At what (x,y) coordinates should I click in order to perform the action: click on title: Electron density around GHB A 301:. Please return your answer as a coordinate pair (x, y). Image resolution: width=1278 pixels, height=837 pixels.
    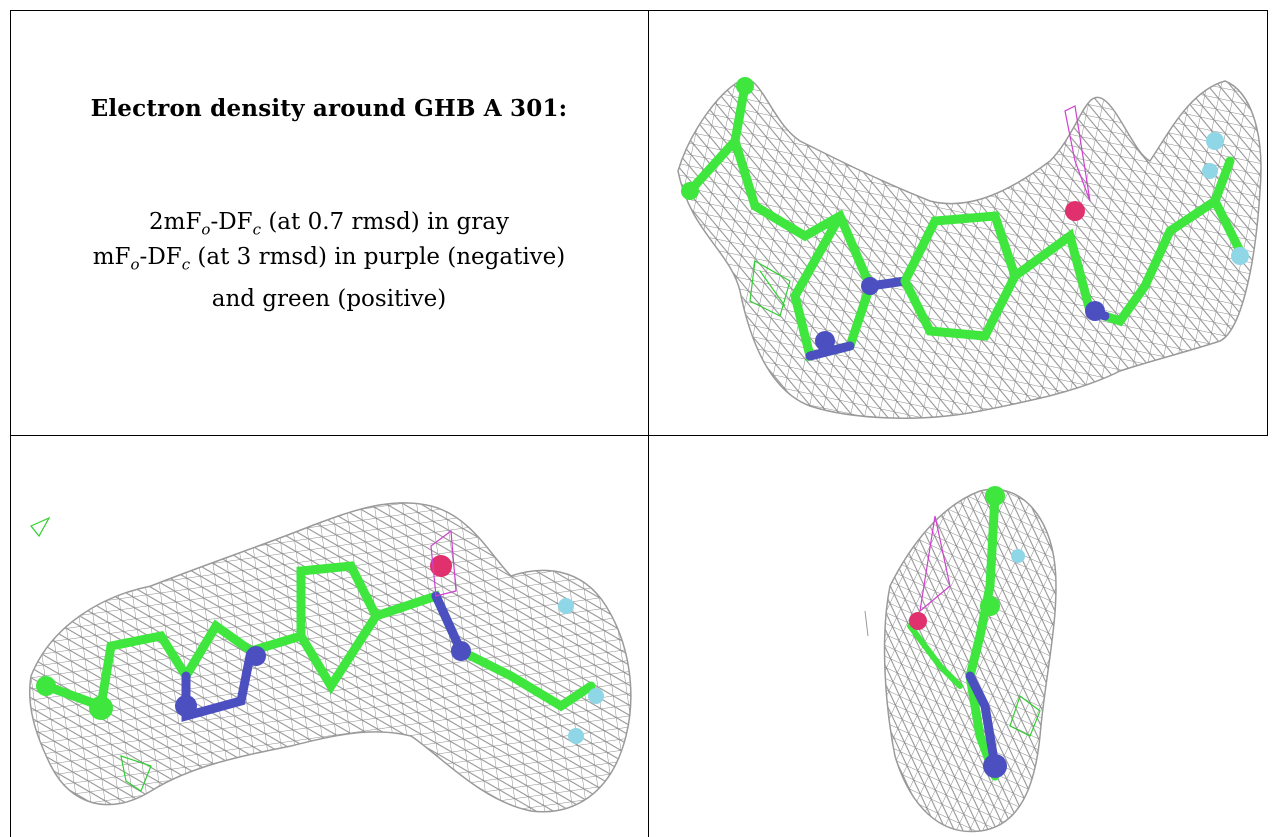
    Looking at the image, I should click on (329, 108).